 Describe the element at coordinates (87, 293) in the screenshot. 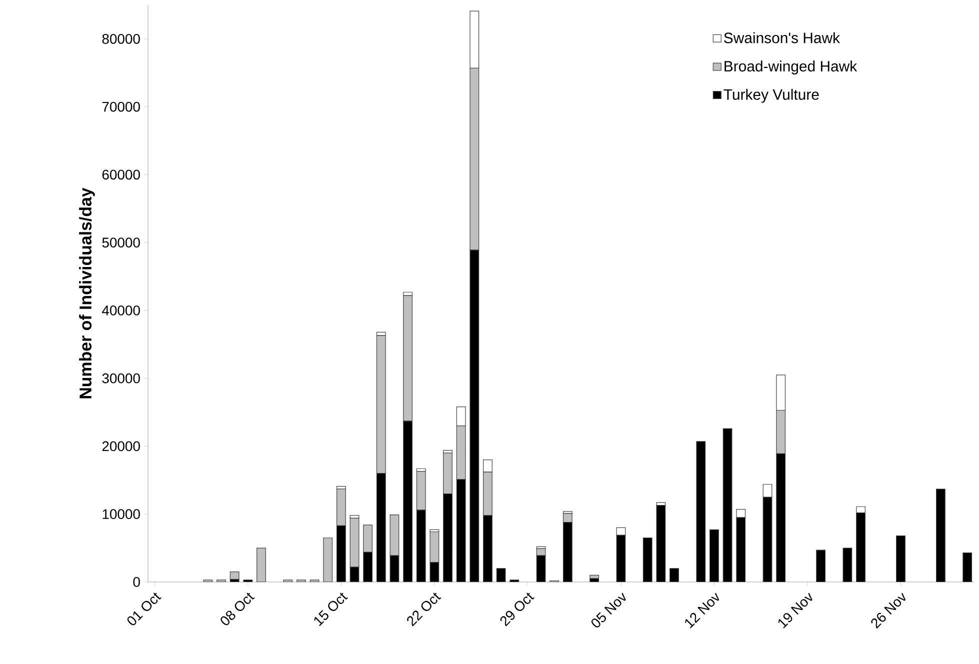

I see `y-axis-title: Number of Individuals/day` at that location.